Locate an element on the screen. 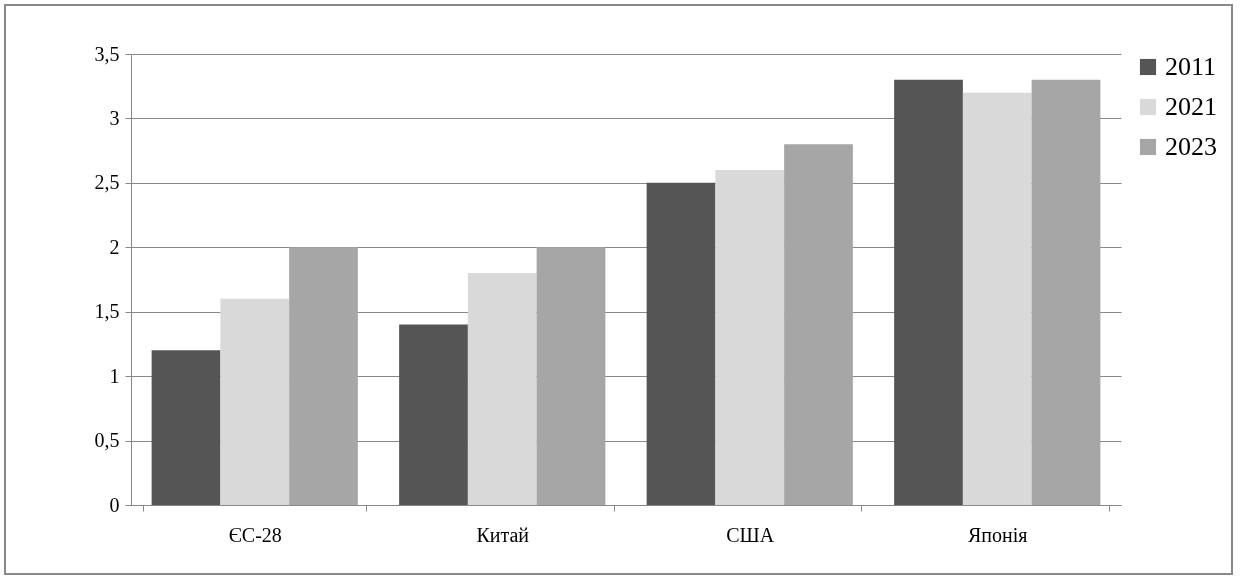 The height and width of the screenshot is (583, 1241). x-tick-label: США is located at coordinates (750, 534).